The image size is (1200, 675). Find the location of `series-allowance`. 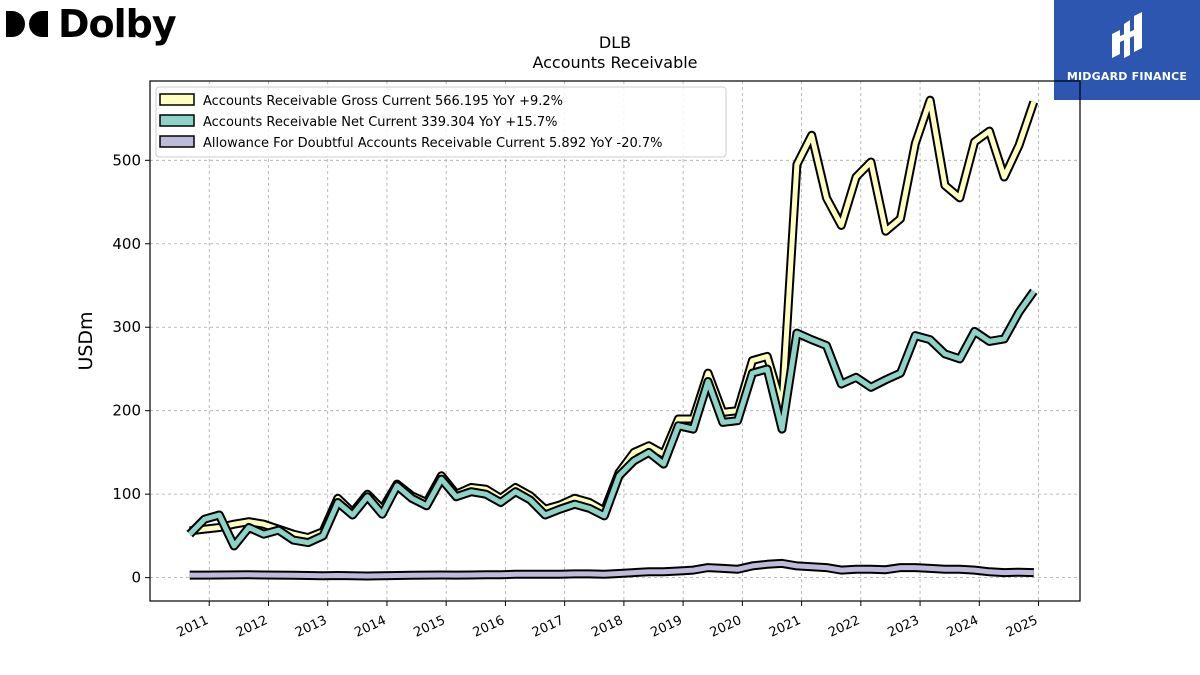

series-allowance is located at coordinates (611, 569).